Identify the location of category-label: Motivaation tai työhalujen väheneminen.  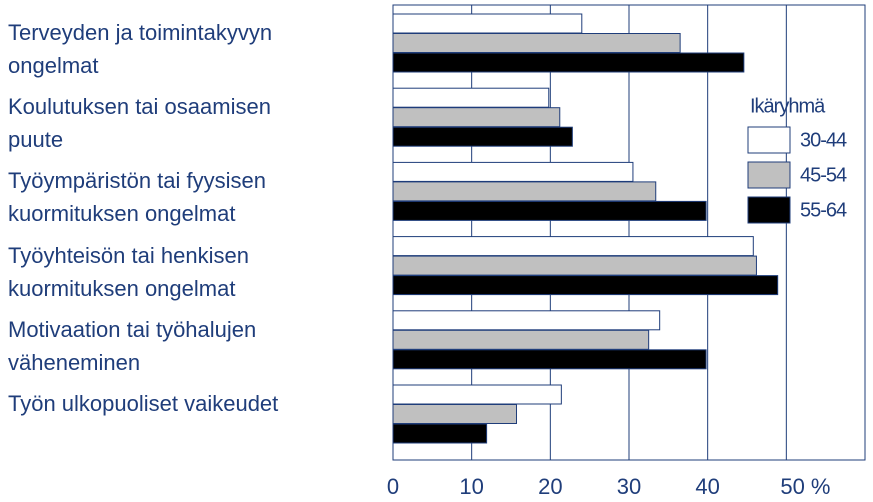
(132, 345).